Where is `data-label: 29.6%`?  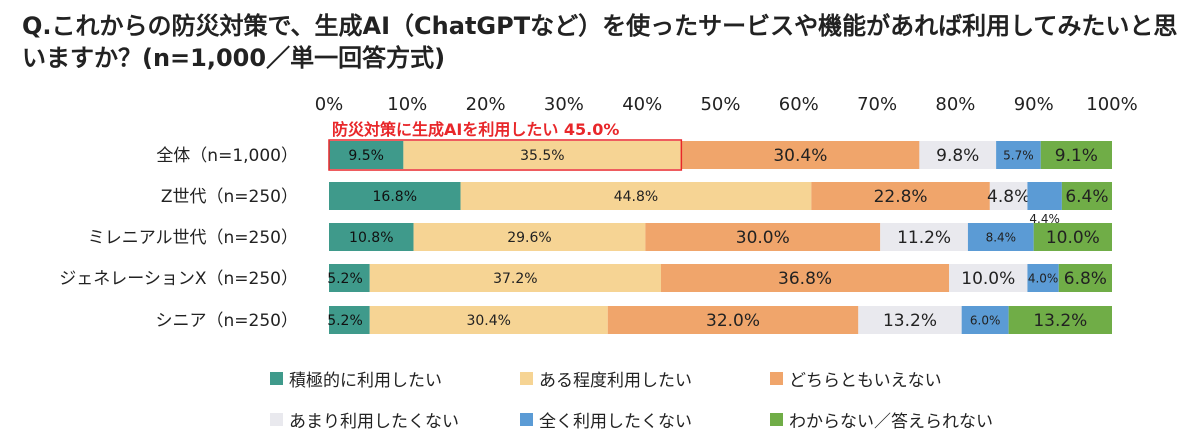
data-label: 29.6% is located at coordinates (529, 238).